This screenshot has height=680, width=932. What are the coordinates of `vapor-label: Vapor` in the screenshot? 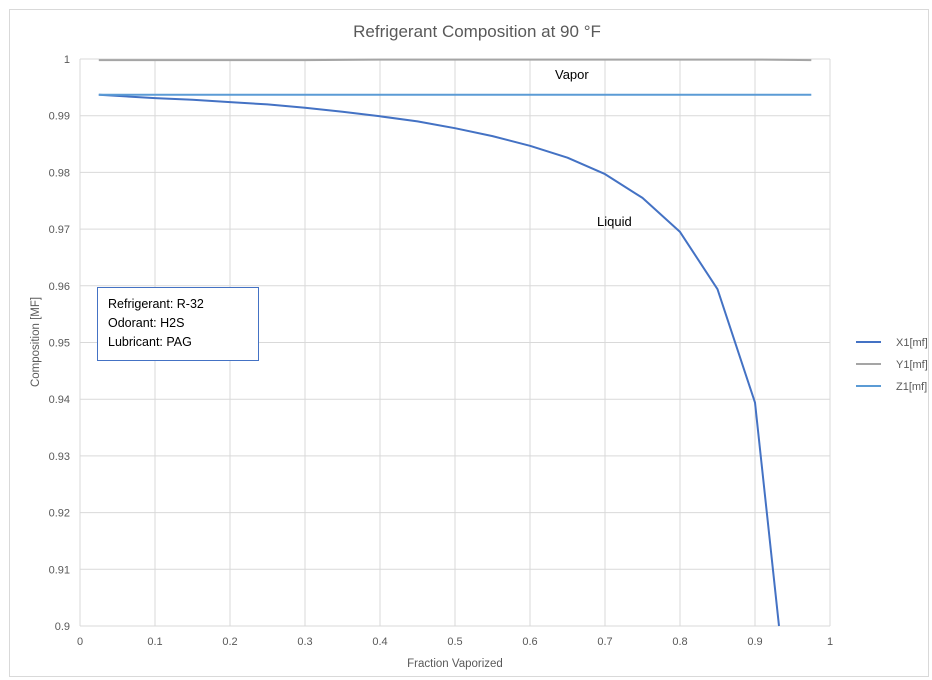 It's located at (572, 74).